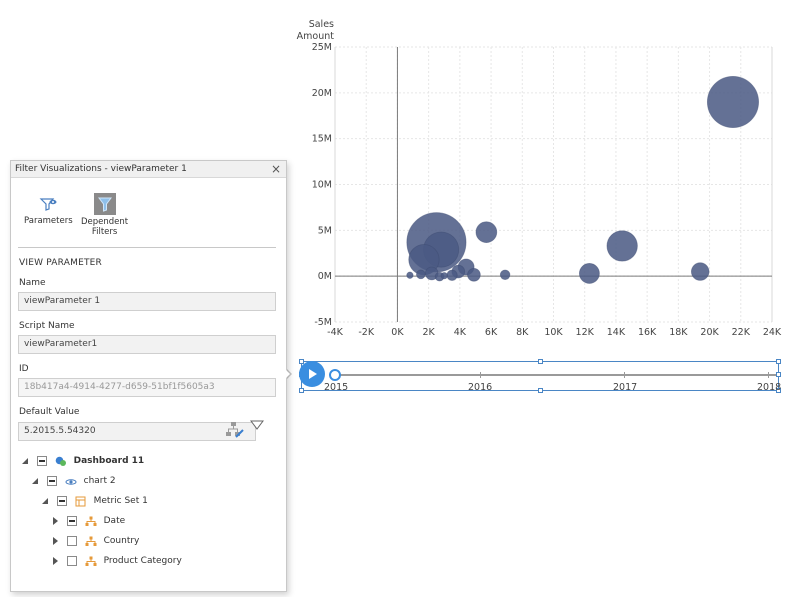 Image resolution: width=797 pixels, height=597 pixels. I want to click on y-axis-title-line1: Sales, so click(321, 24).